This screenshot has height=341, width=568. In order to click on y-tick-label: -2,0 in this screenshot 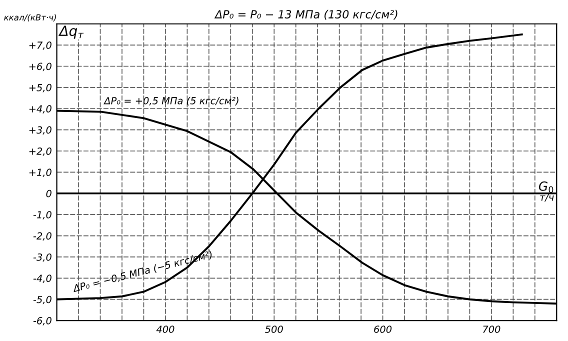, I will do `click(42, 236)`.